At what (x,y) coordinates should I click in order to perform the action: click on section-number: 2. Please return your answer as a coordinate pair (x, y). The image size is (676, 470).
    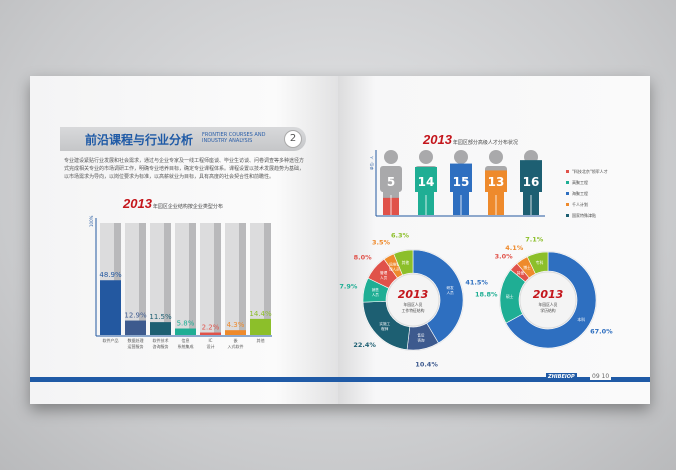
    Looking at the image, I should click on (293, 139).